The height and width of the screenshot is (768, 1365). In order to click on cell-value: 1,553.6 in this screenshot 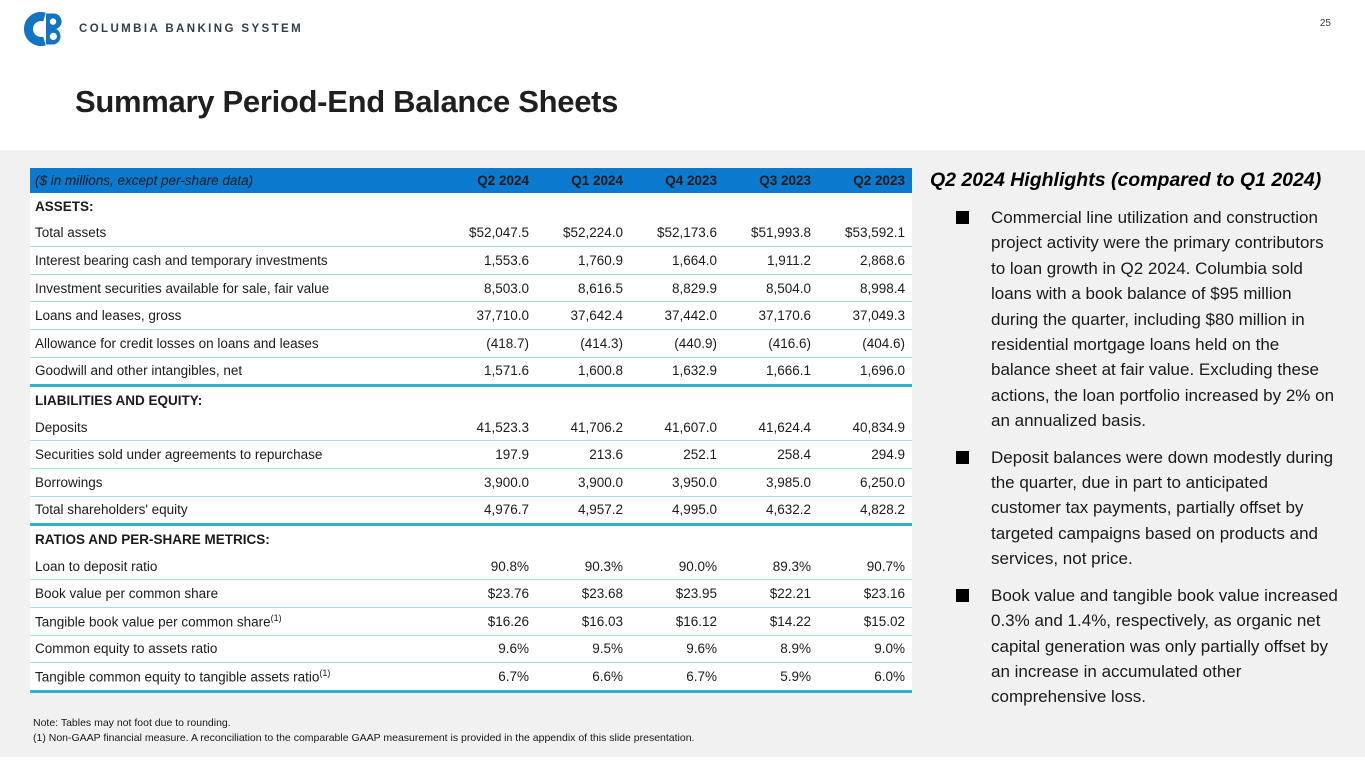, I will do `click(506, 260)`.